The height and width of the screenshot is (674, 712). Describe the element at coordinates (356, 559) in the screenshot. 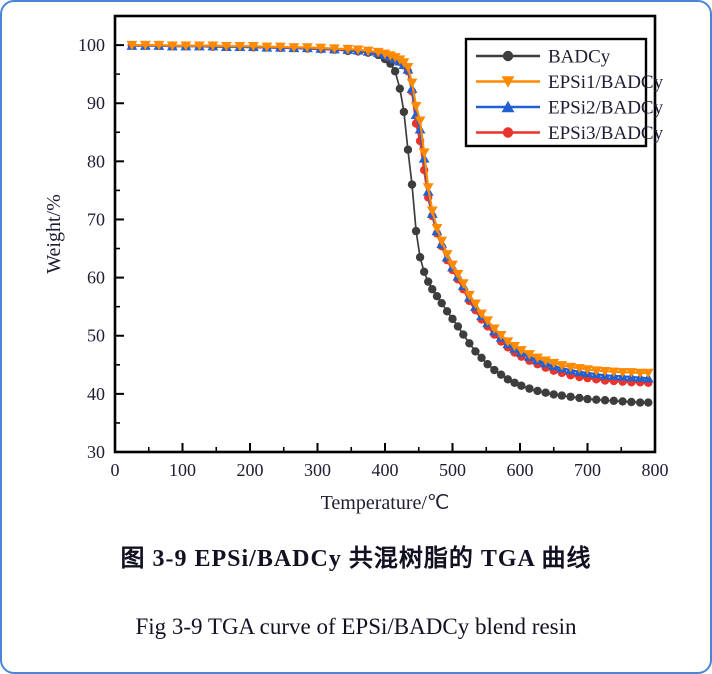

I see `caption-chinese: 图 3-9 EPSi/BADCy 共混树脂的 TGA 曲线` at that location.